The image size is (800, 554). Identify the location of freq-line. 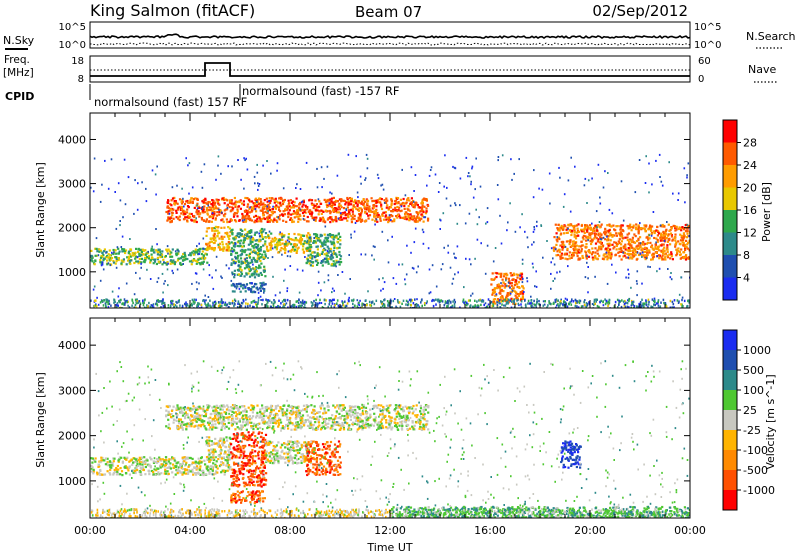
(390, 69).